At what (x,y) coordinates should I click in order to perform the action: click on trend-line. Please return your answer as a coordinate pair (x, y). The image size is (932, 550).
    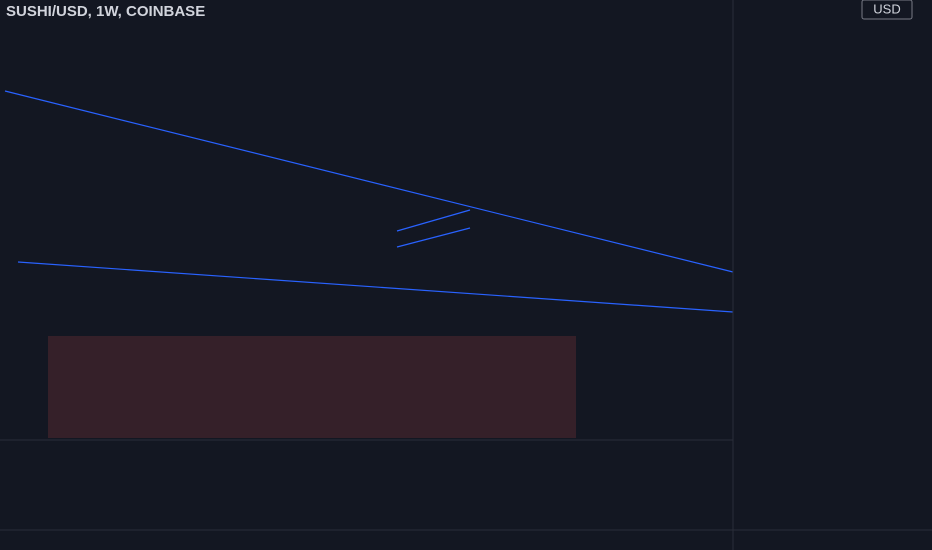
    Looking at the image, I should click on (375, 287).